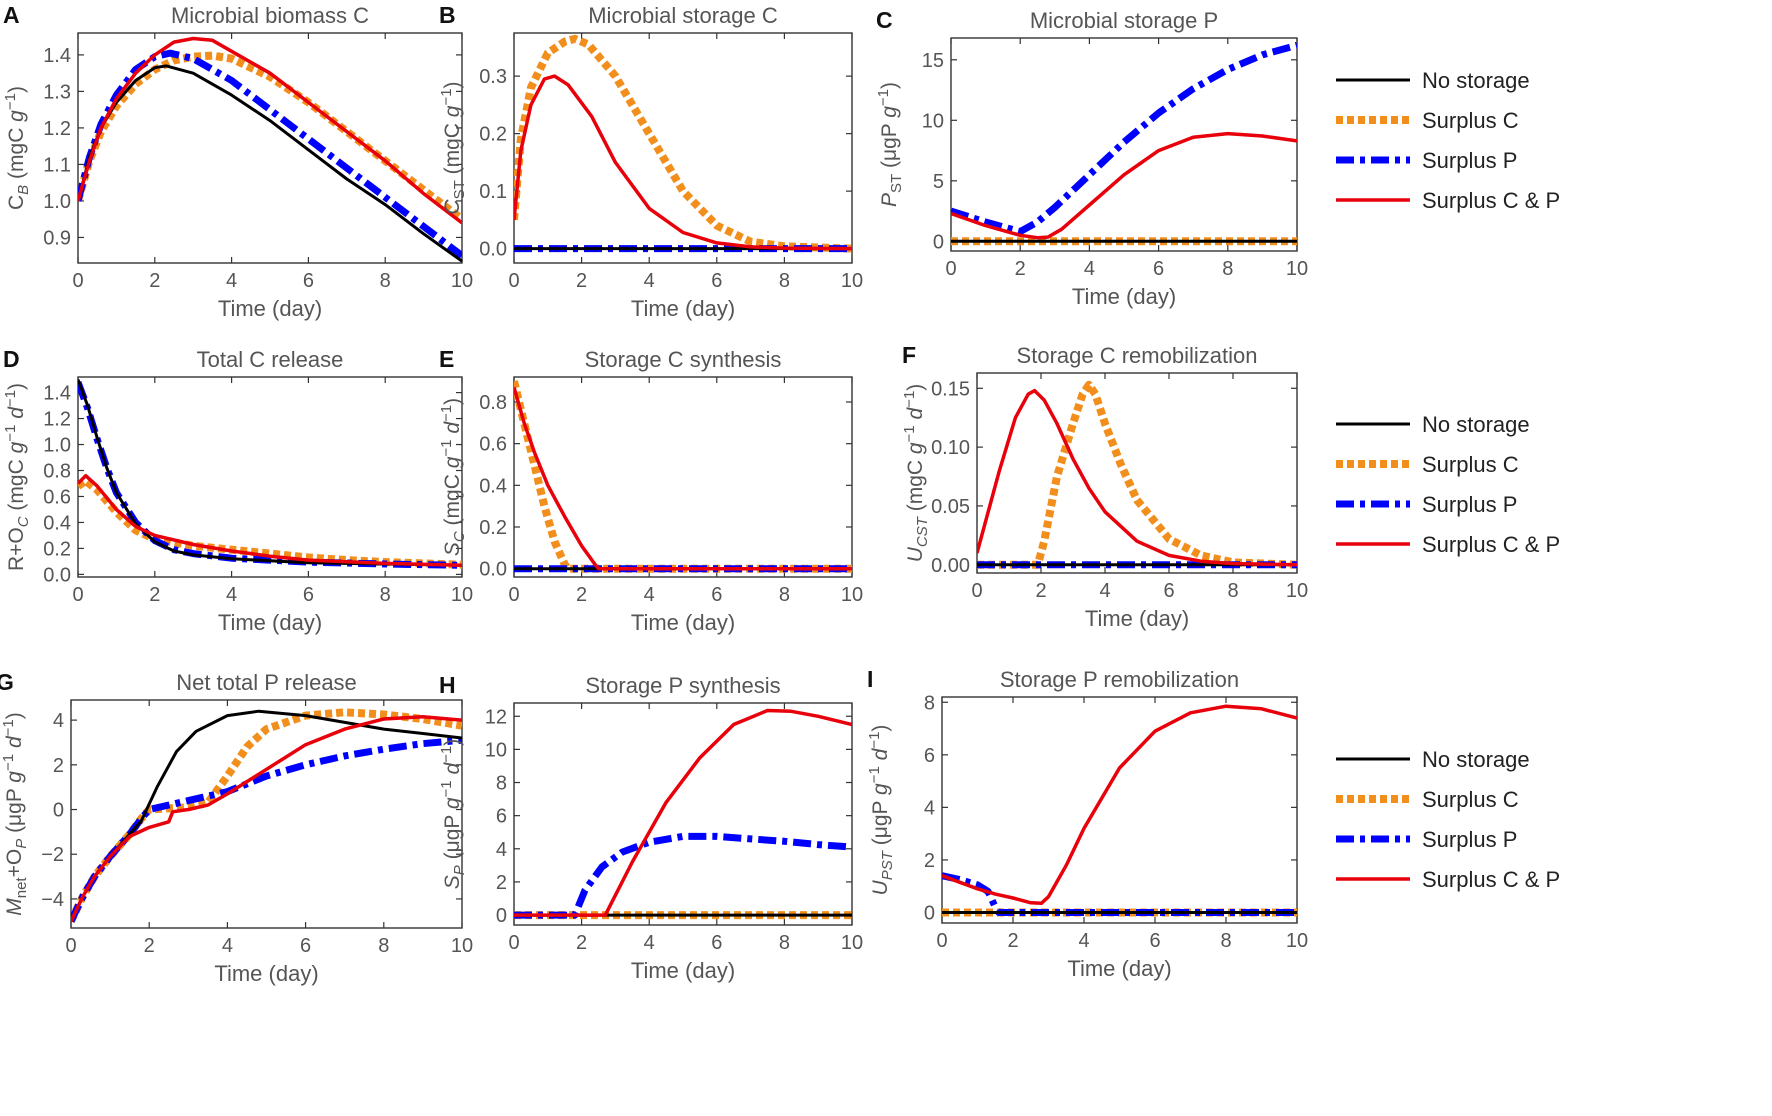 This screenshot has width=1772, height=1116. What do you see at coordinates (950, 507) in the screenshot?
I see `y-tick-label: 0.05` at bounding box center [950, 507].